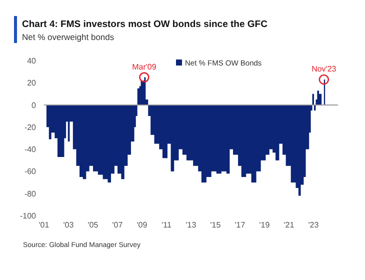 Image resolution: width=365 pixels, height=280 pixels. I want to click on chart-subtitle: Net % overweight bonds, so click(68, 37).